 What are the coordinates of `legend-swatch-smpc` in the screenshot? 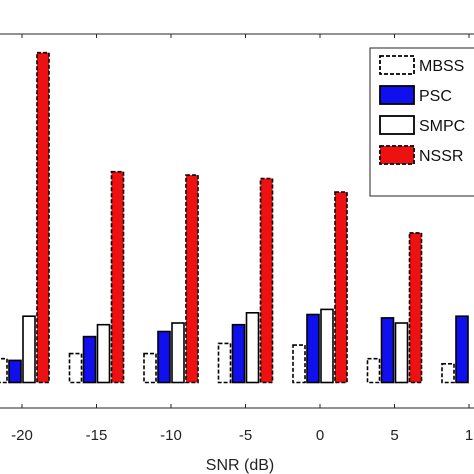 It's located at (397, 125).